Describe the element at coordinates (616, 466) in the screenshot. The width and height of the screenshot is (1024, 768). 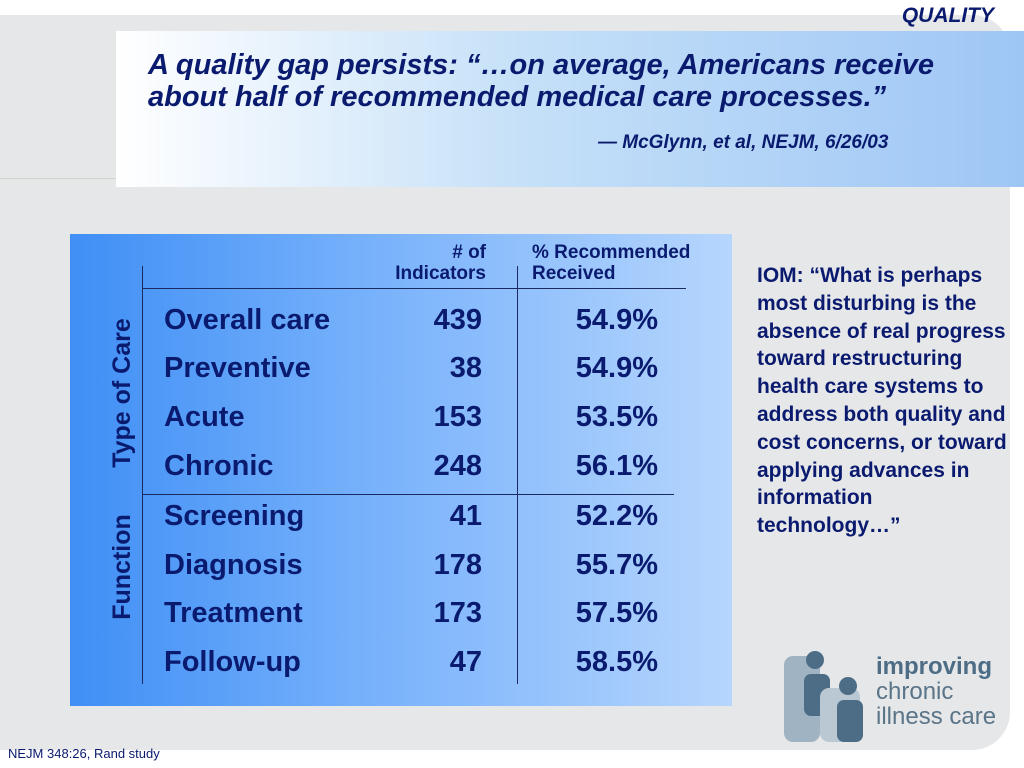
I see `row-percent: 56.1%` at that location.